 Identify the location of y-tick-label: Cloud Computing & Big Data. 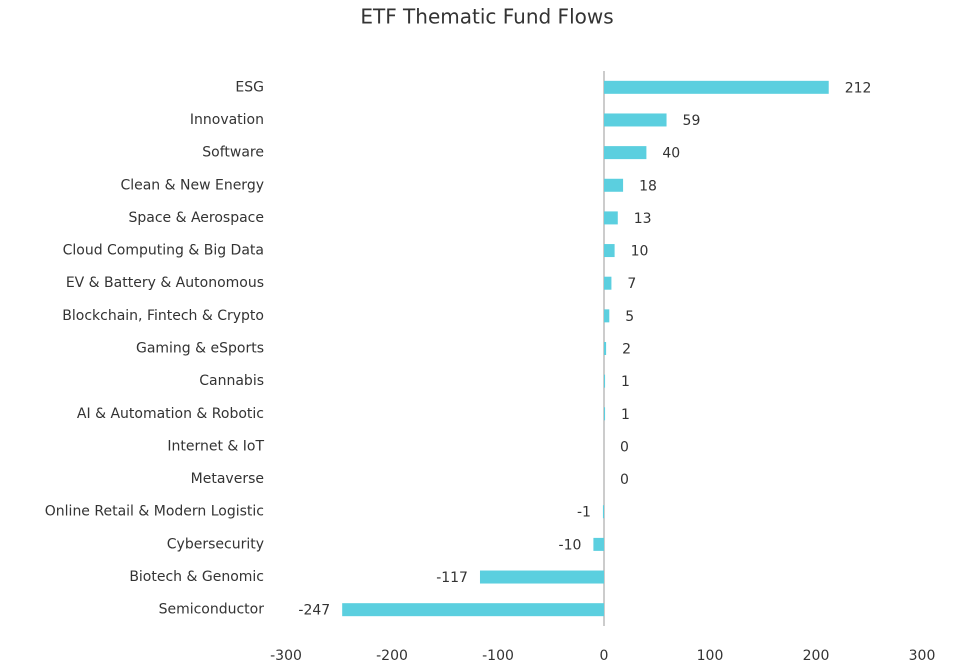
(163, 251).